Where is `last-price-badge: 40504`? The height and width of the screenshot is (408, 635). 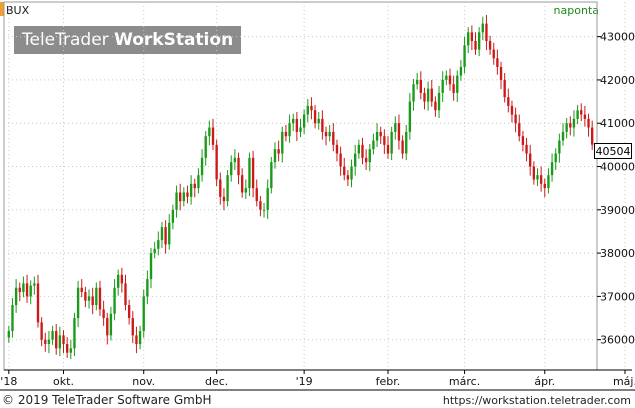 last-price-badge: 40504 is located at coordinates (613, 151).